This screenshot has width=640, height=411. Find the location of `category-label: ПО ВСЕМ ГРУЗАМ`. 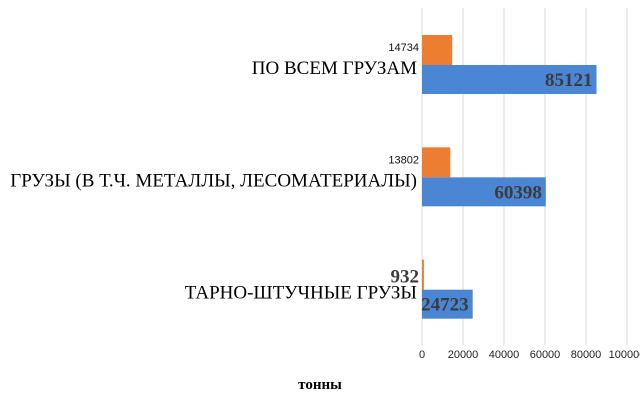

category-label: ПО ВСЕМ ГРУЗАМ is located at coordinates (334, 68).